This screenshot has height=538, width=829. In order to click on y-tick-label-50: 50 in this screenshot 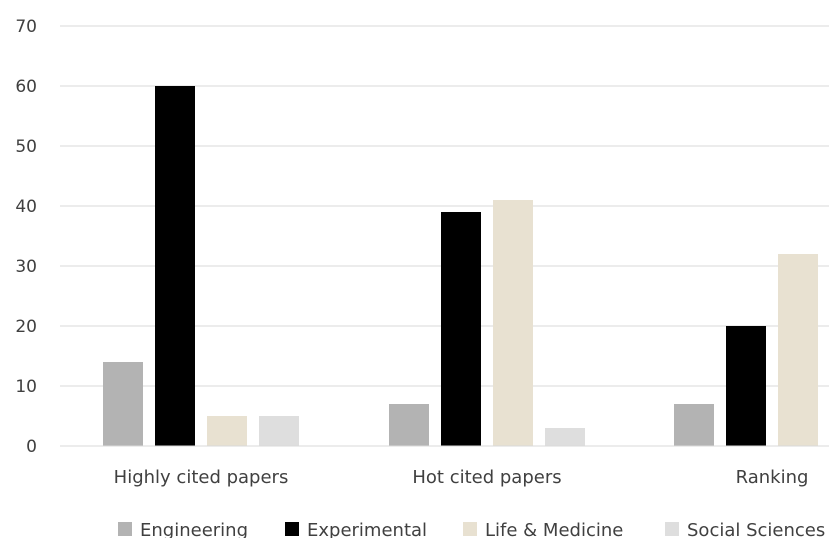, I will do `click(26, 147)`.